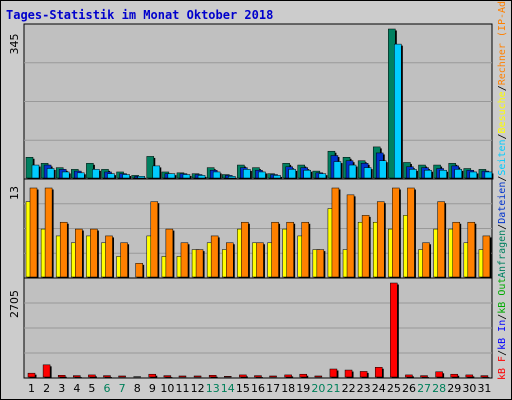 The image size is (512, 400). What do you see at coordinates (167, 388) in the screenshot?
I see `x-tick-label-day-10: 10` at bounding box center [167, 388].